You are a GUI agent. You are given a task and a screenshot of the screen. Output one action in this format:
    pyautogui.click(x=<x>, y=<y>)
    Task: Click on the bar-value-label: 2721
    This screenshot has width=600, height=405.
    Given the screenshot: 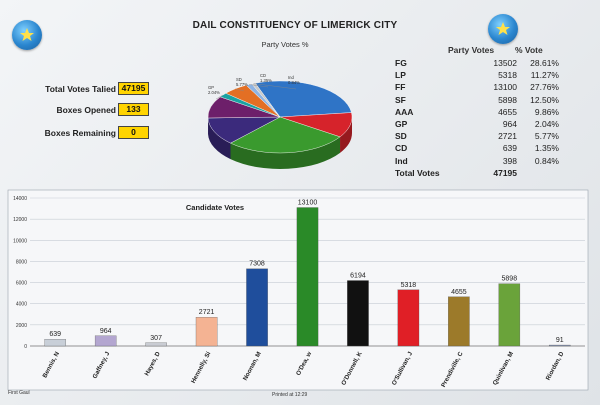 What is the action you would take?
    pyautogui.click(x=207, y=312)
    